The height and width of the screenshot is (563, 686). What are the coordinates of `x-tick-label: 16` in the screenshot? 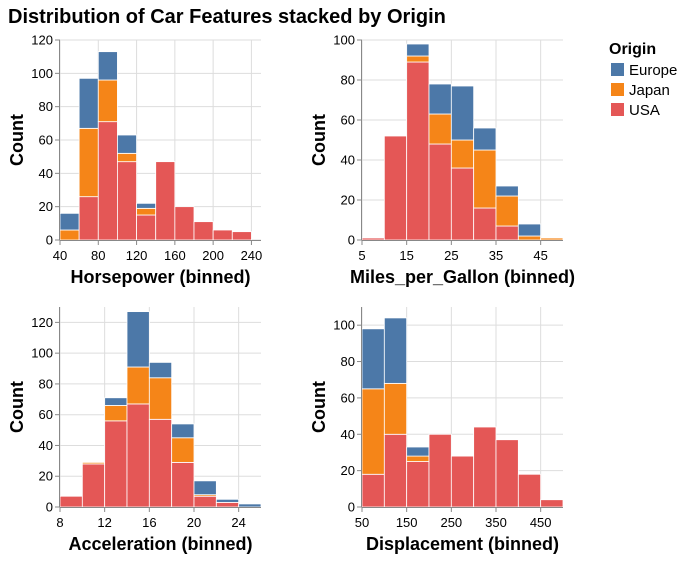 It's located at (149, 522).